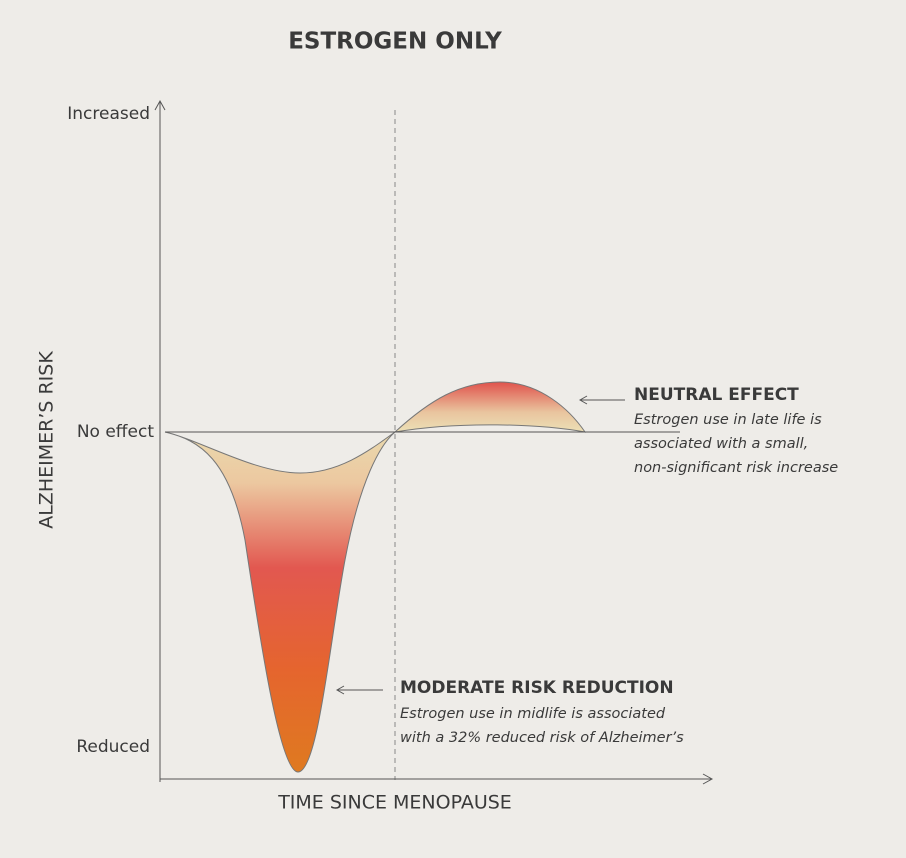 The image size is (906, 858). Describe the element at coordinates (537, 688) in the screenshot. I see `annotation-heading: MODERATE RISK REDUCTION` at that location.